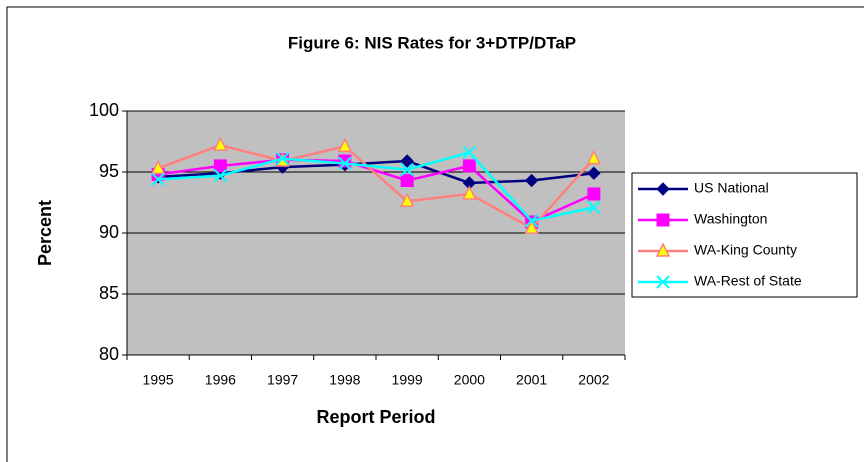 This screenshot has width=864, height=462. I want to click on y-tick-label: 80, so click(109, 354).